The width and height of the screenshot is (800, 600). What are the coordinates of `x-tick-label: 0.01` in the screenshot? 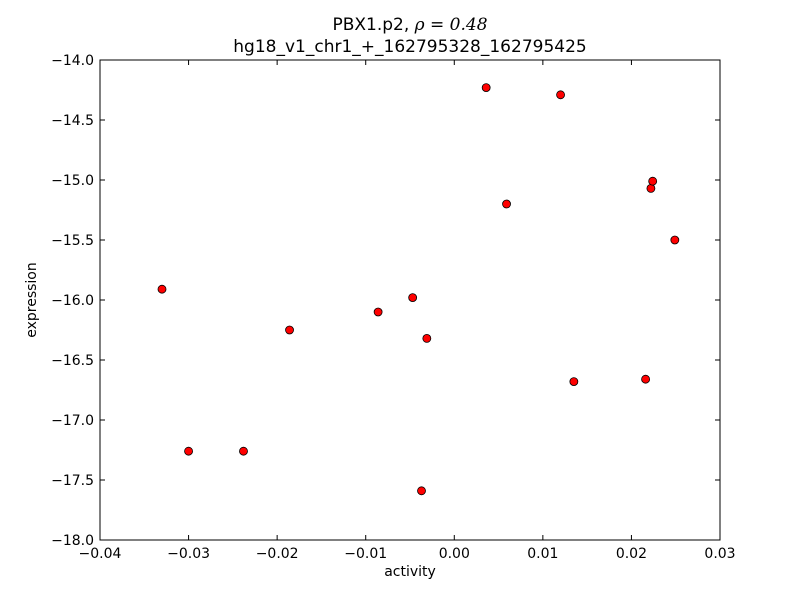 It's located at (542, 554).